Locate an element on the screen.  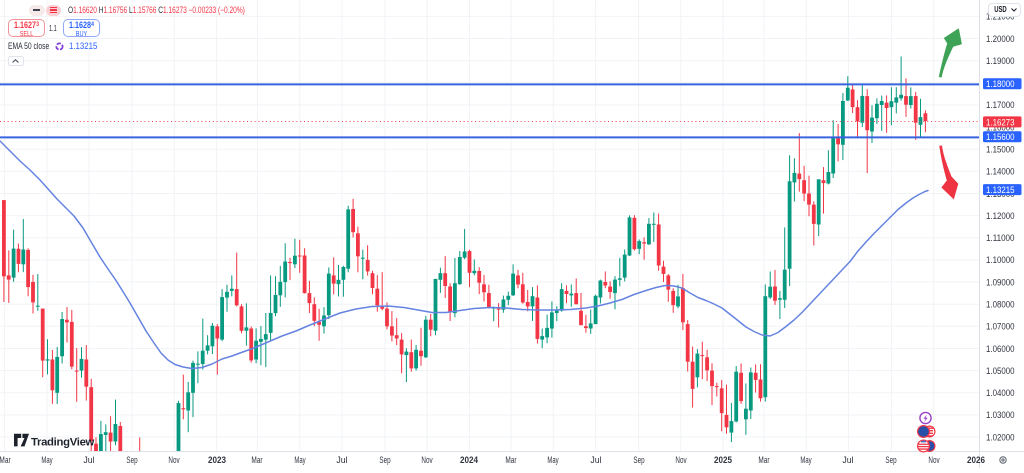
svg-text: 1.05000 is located at coordinates (1000, 371).